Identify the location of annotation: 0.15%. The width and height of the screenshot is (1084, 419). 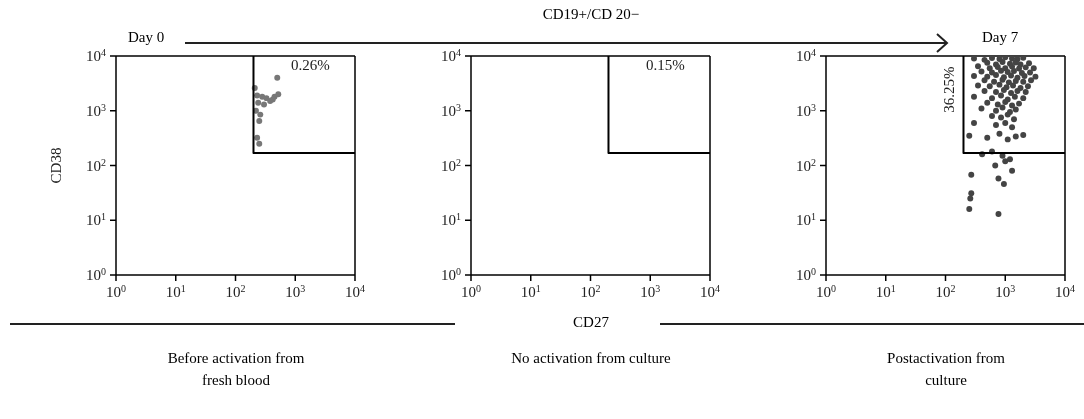
(665, 65).